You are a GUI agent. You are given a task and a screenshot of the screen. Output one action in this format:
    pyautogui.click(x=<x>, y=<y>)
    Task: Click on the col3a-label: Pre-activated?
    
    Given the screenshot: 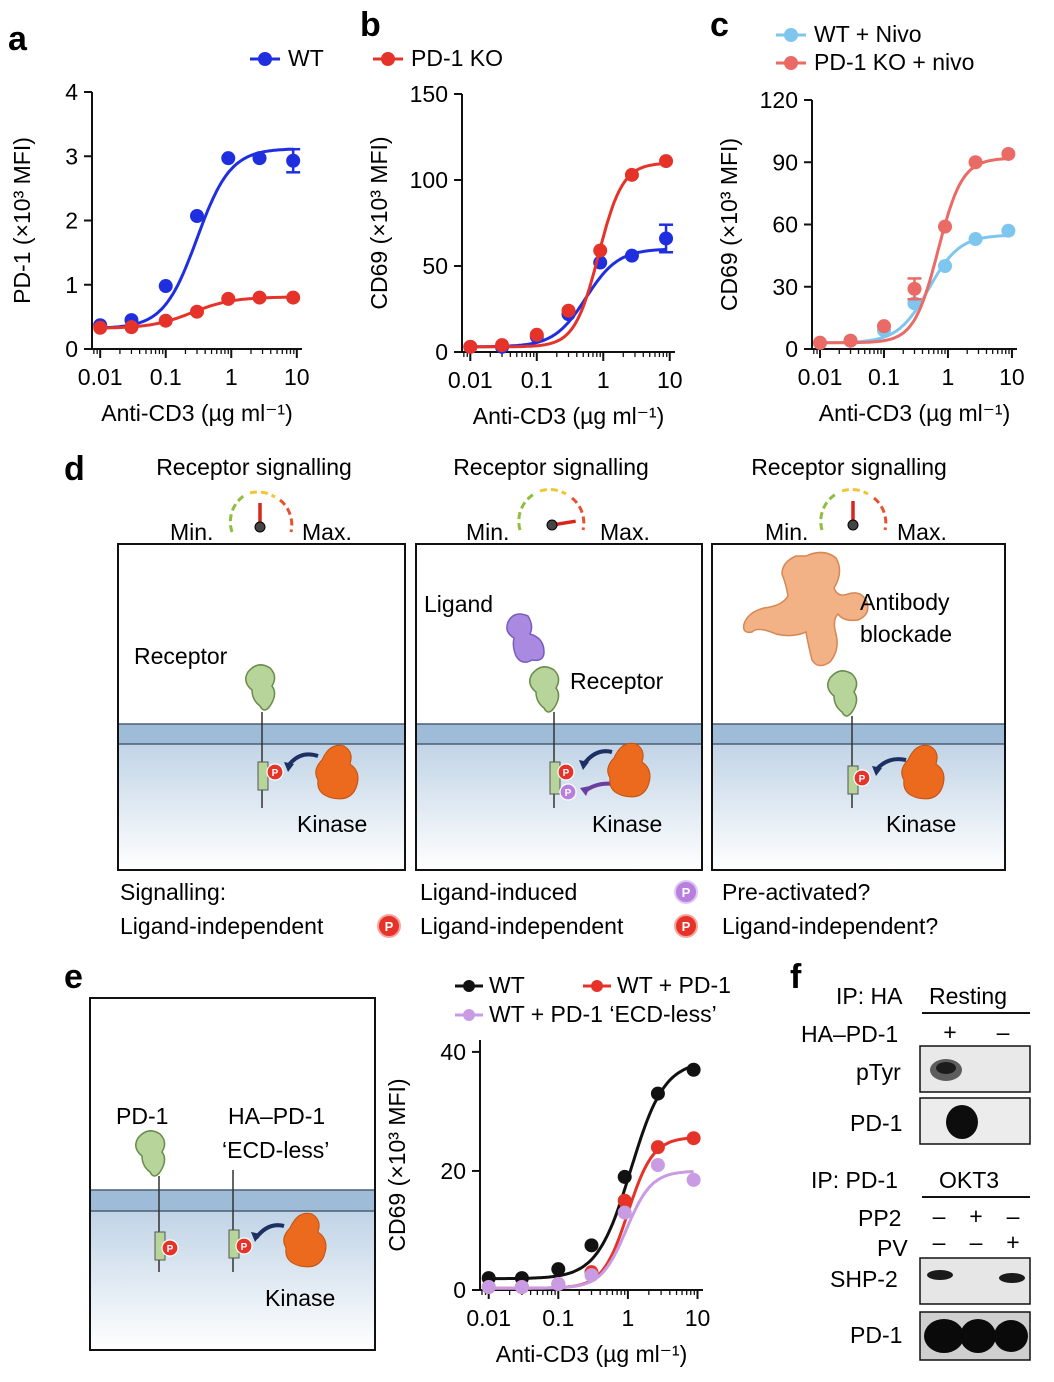 What is the action you would take?
    pyautogui.click(x=796, y=892)
    